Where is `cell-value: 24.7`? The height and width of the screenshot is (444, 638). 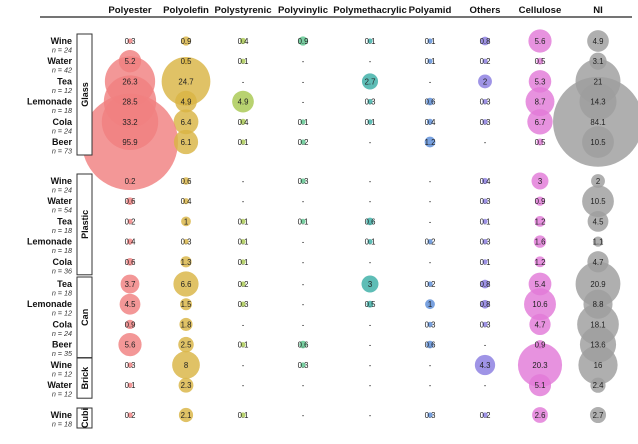 cell-value: 24.7 is located at coordinates (185, 81).